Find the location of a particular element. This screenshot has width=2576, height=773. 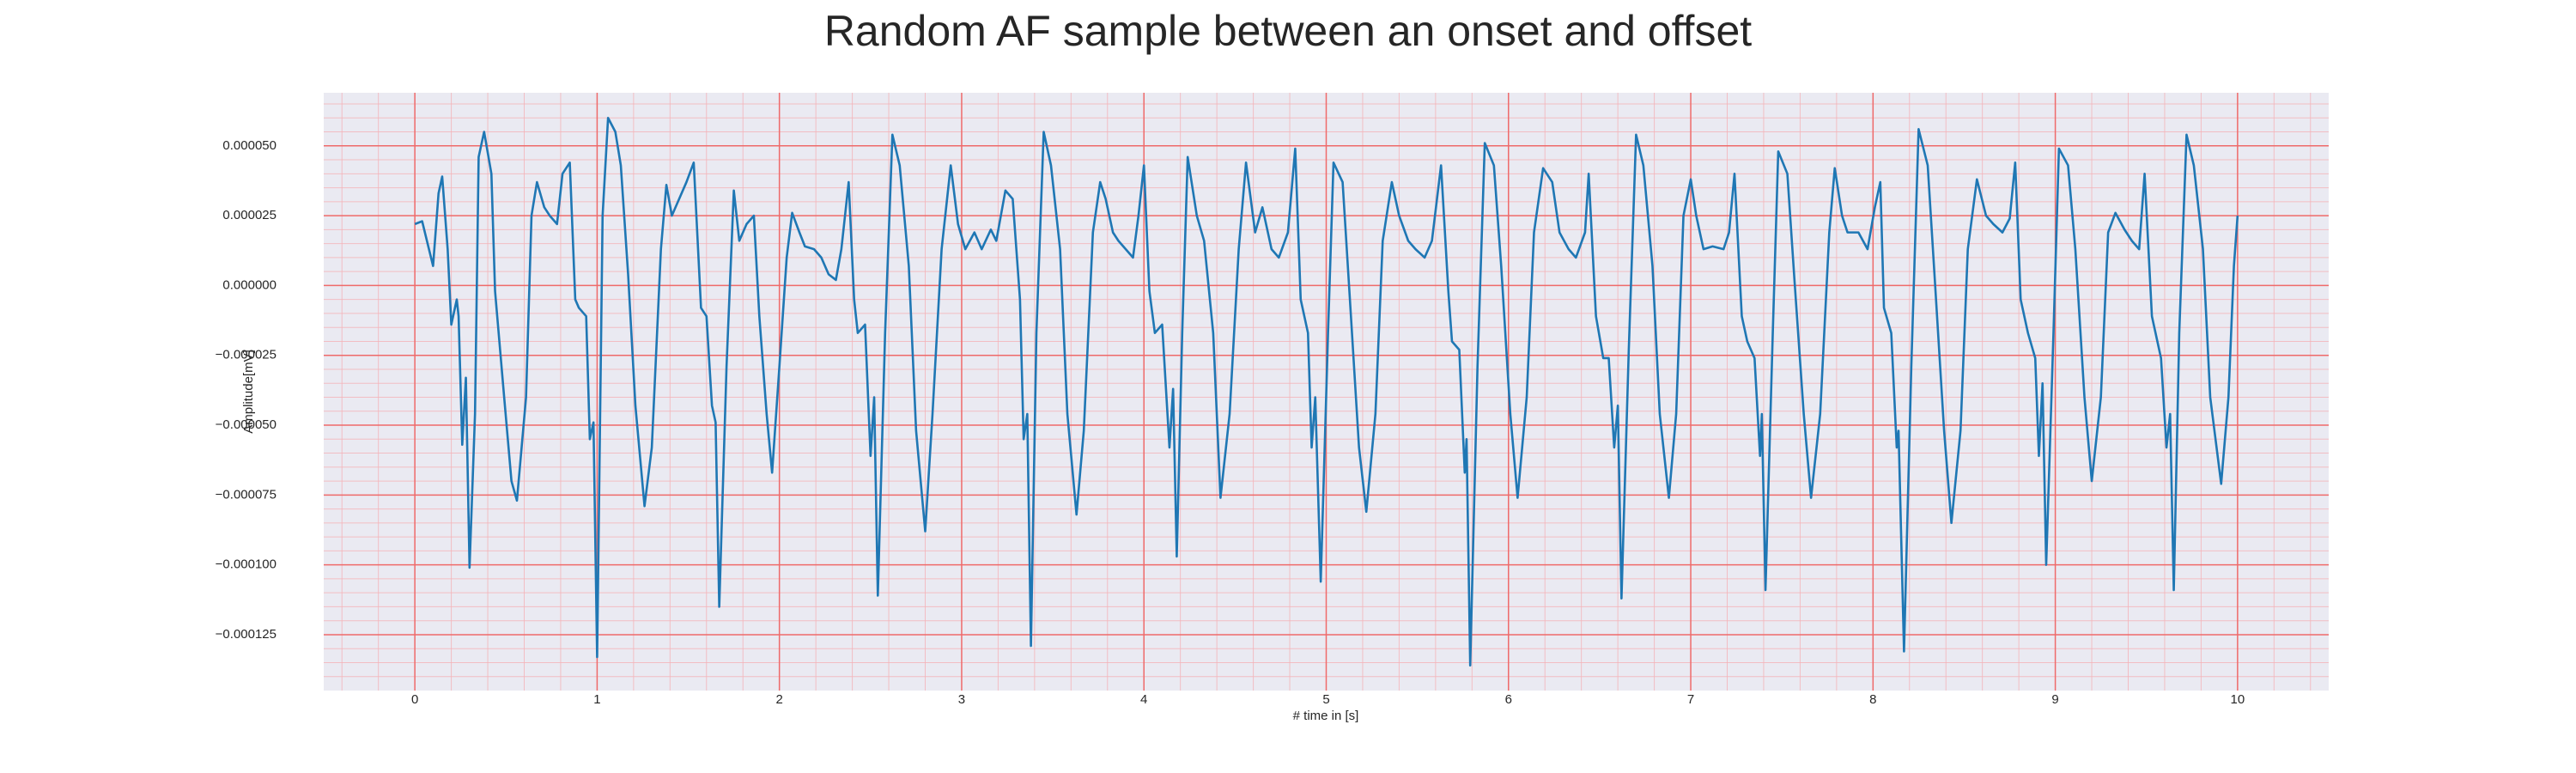

x-tick-label: 0 is located at coordinates (414, 699).